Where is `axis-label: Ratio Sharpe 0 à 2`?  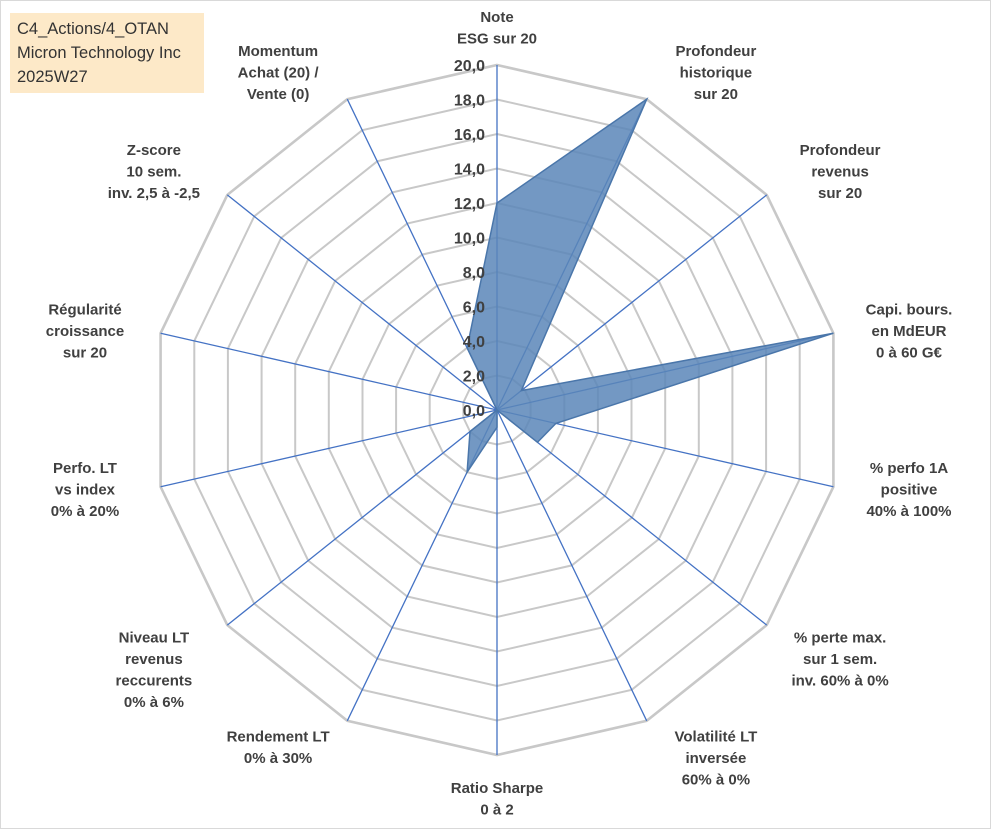 axis-label: Ratio Sharpe 0 à 2 is located at coordinates (497, 799).